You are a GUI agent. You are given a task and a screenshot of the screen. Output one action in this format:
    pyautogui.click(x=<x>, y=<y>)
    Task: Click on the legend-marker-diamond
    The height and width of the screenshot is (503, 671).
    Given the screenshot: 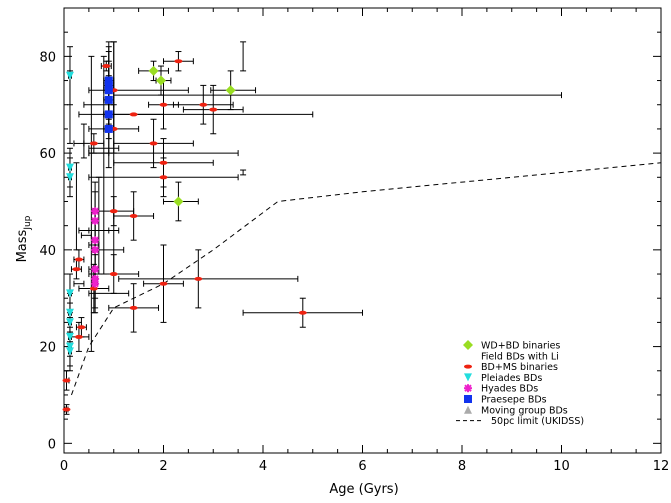 What is the action you would take?
    pyautogui.click(x=468, y=345)
    